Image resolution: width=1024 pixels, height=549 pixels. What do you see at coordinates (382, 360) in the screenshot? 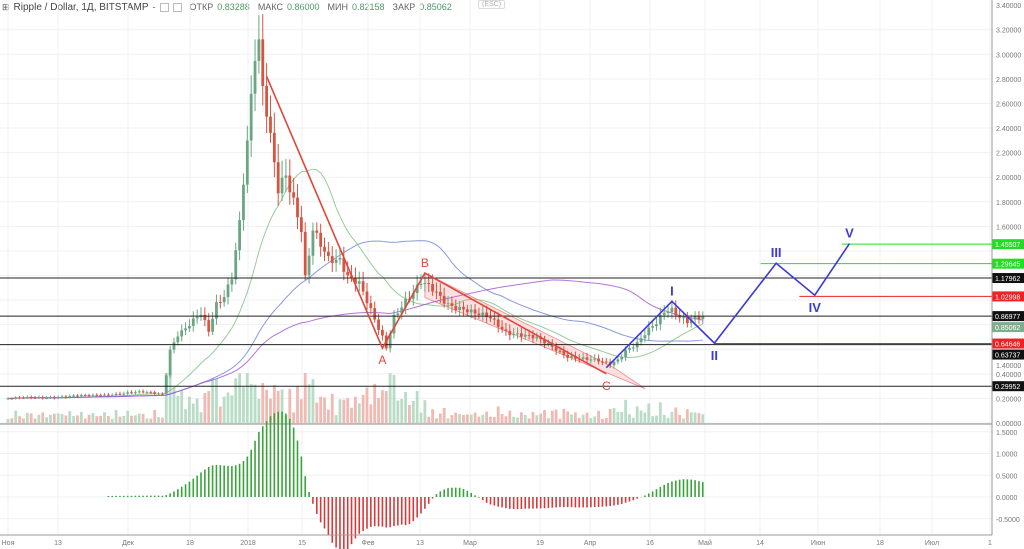
I see `wave-label: A` at bounding box center [382, 360].